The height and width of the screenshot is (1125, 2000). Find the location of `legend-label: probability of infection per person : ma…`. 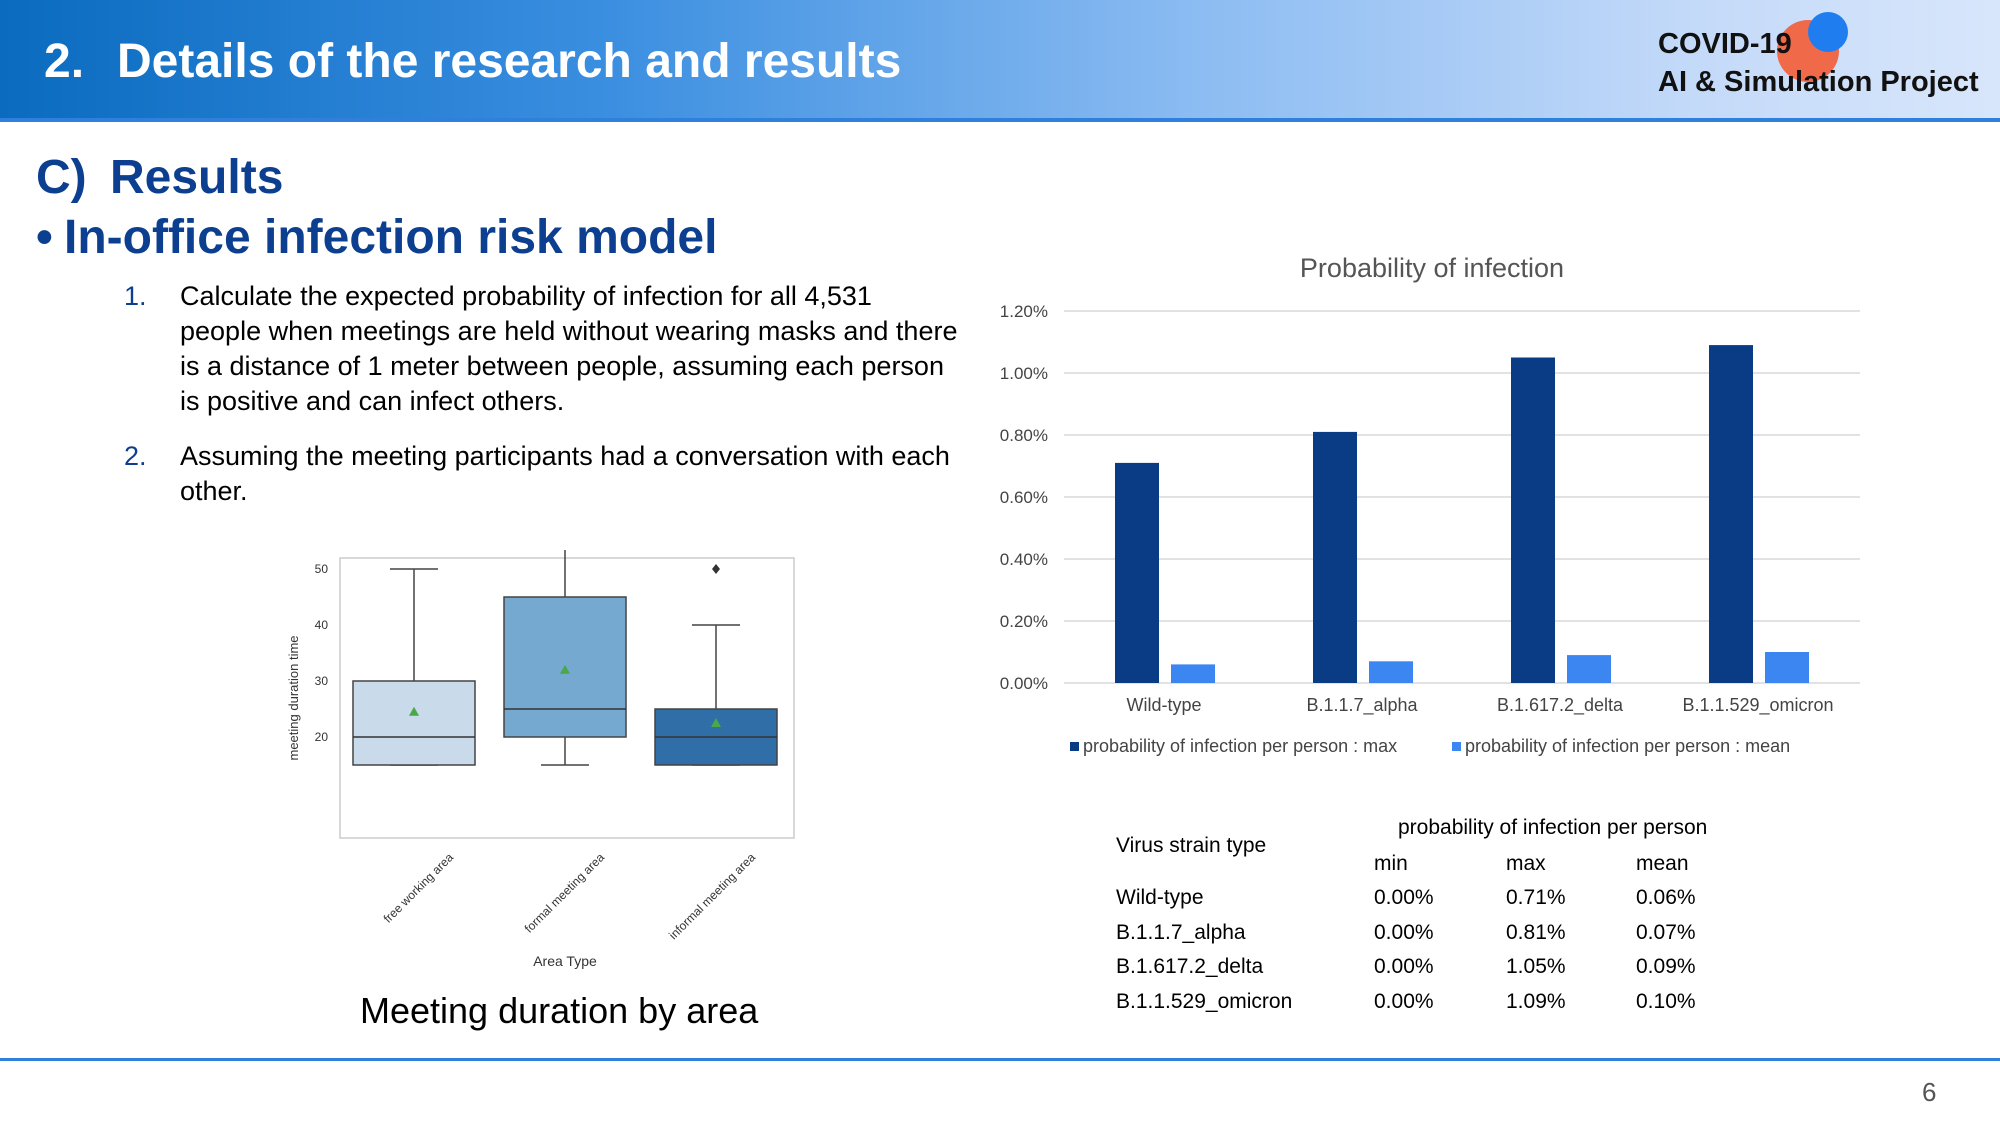

legend-label: probability of infection per person : ma… is located at coordinates (1240, 746).